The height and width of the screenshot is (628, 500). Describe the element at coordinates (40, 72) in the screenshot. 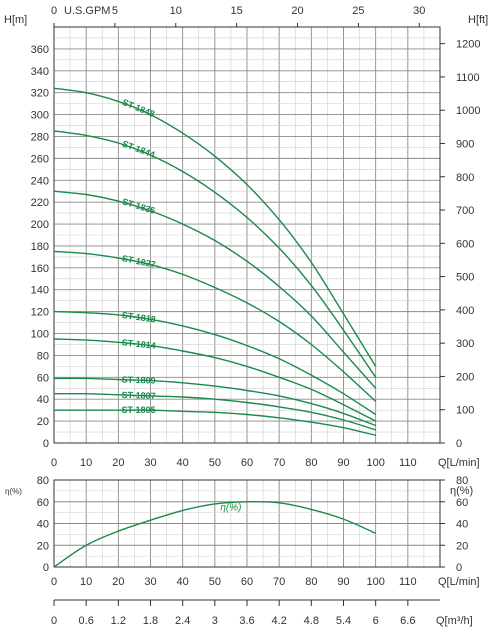

I see `y-tick-label: 340` at that location.